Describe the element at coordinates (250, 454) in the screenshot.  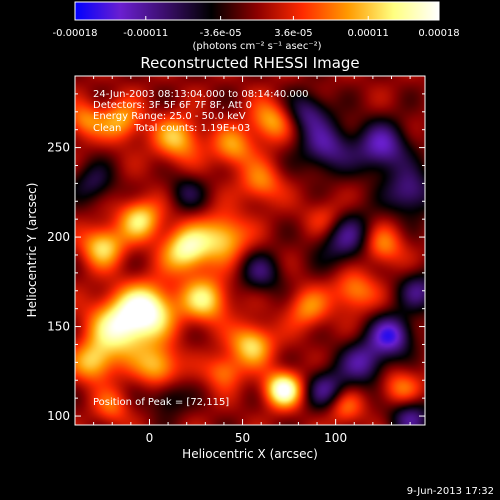
I see `x-axis-label: Heliocentric X (arcsec)` at that location.